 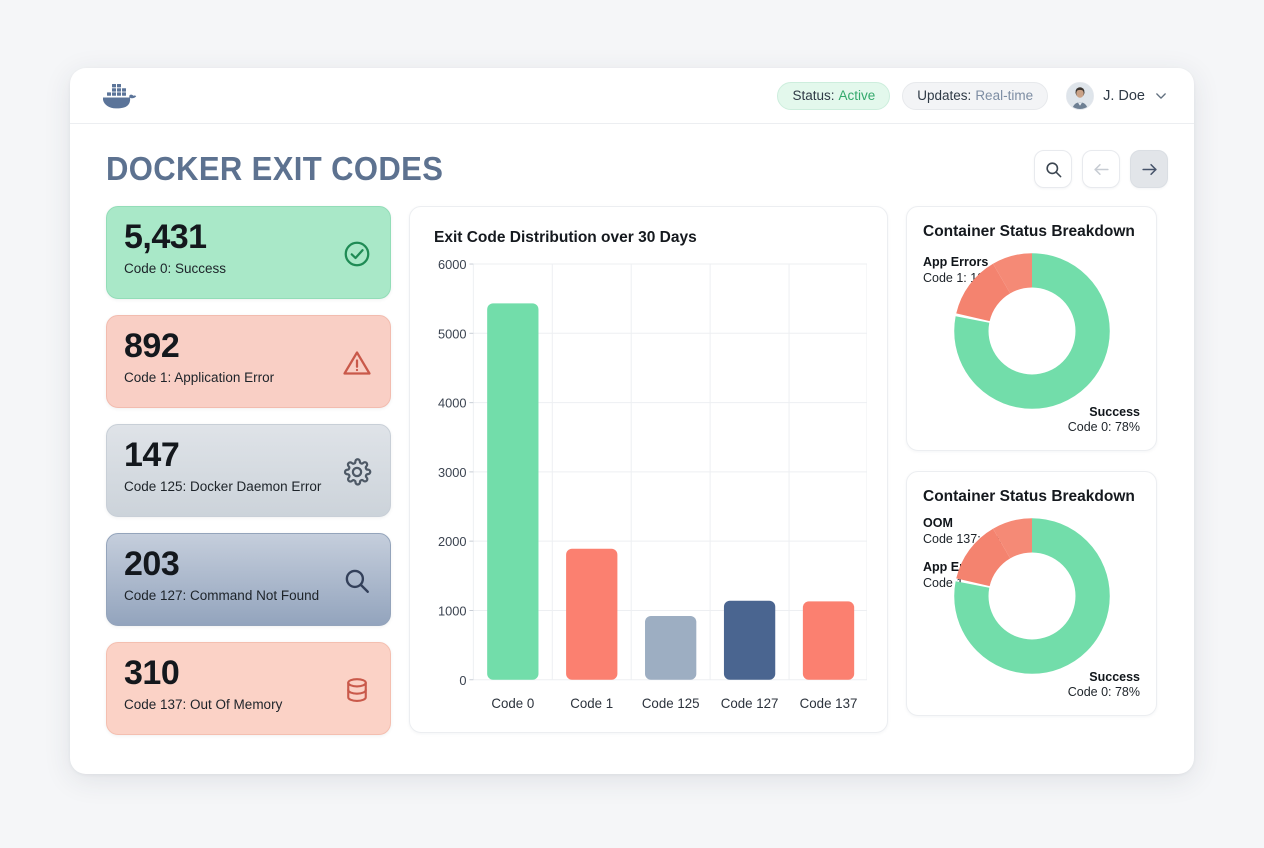 I want to click on y-tick: 4000, so click(x=452, y=403).